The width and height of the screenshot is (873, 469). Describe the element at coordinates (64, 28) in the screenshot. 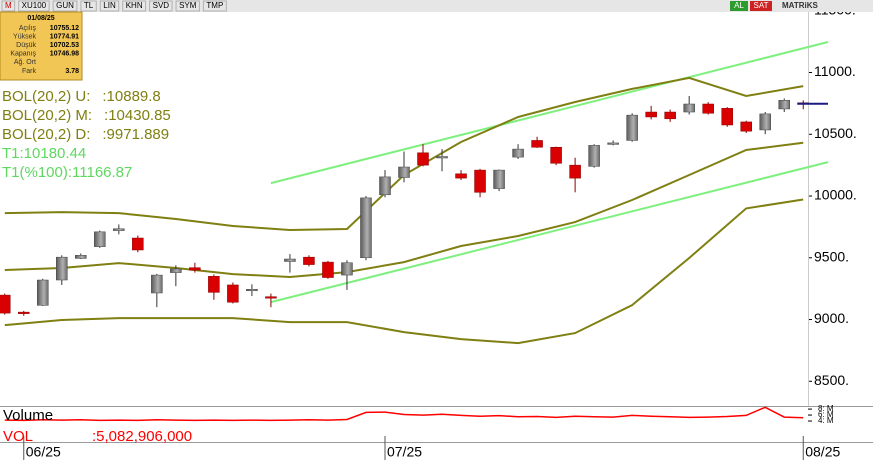

I see `info-value: 10755.12` at that location.